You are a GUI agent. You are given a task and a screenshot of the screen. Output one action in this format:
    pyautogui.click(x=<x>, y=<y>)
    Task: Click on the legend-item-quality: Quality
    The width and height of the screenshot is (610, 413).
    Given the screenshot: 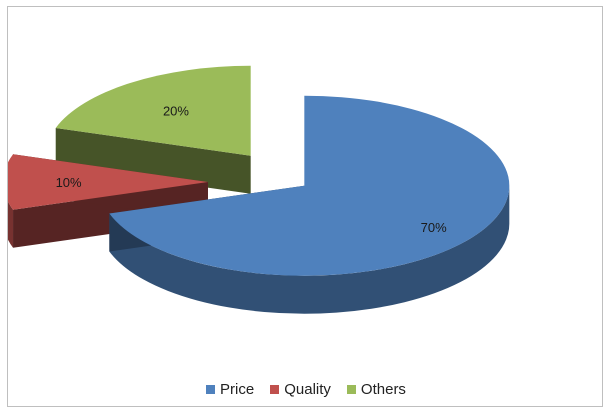 What is the action you would take?
    pyautogui.click(x=300, y=389)
    